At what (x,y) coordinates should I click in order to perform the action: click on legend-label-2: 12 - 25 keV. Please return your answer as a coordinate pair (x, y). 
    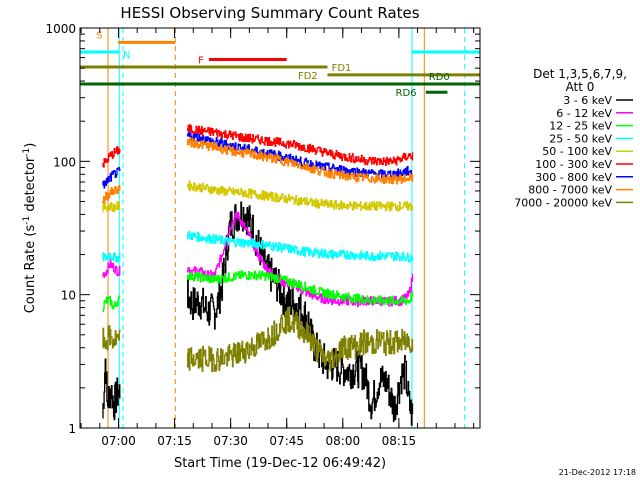
    Looking at the image, I should click on (580, 126).